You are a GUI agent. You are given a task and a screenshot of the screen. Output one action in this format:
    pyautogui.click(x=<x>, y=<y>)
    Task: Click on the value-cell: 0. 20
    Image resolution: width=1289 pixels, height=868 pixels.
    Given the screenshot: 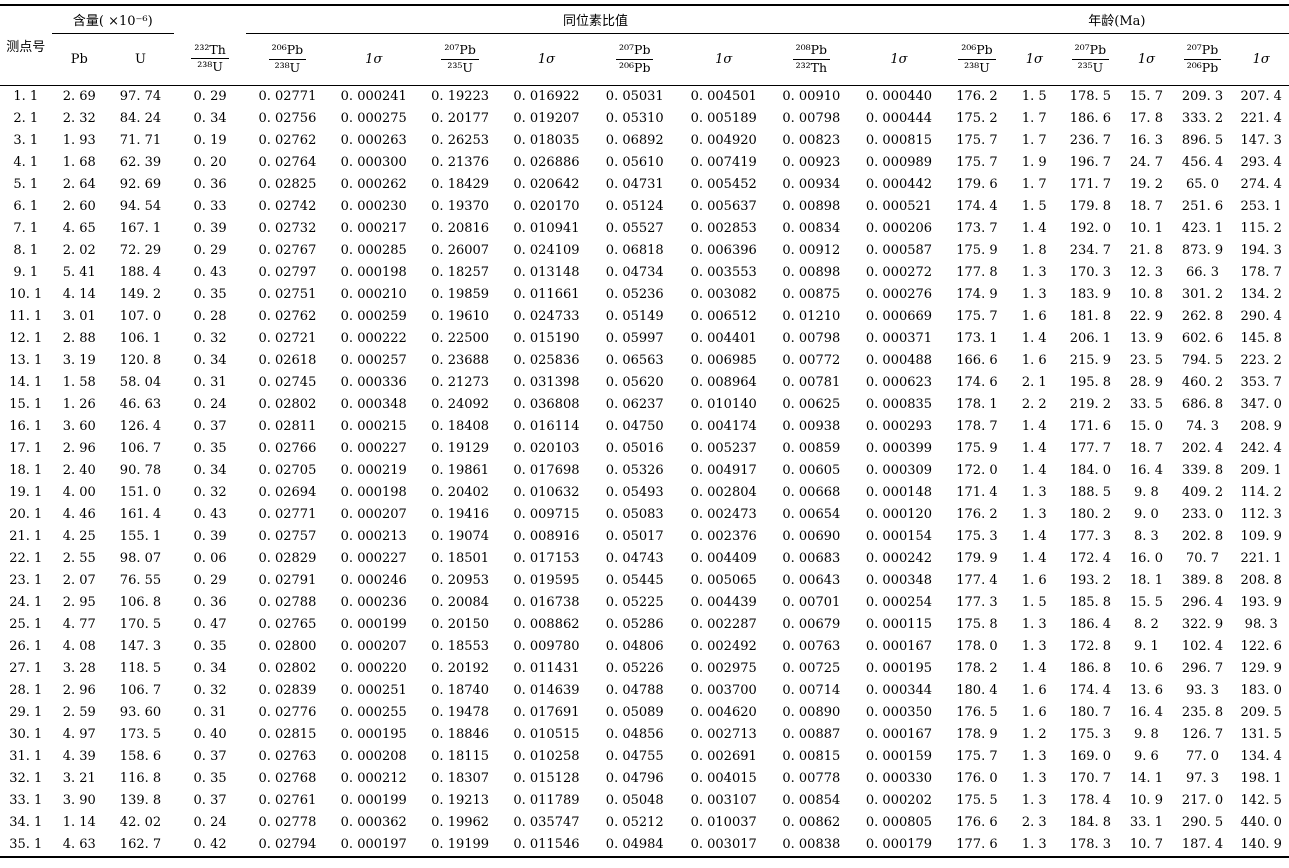 What is the action you would take?
    pyautogui.click(x=210, y=162)
    